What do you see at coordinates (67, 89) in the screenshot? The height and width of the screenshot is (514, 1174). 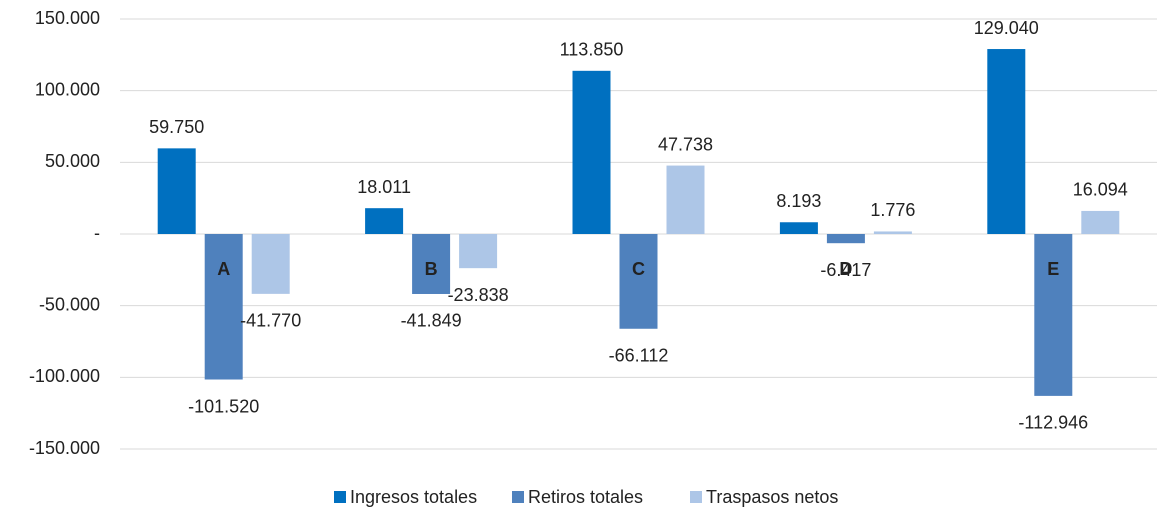 I see `y-tick-label: 100.000` at bounding box center [67, 89].